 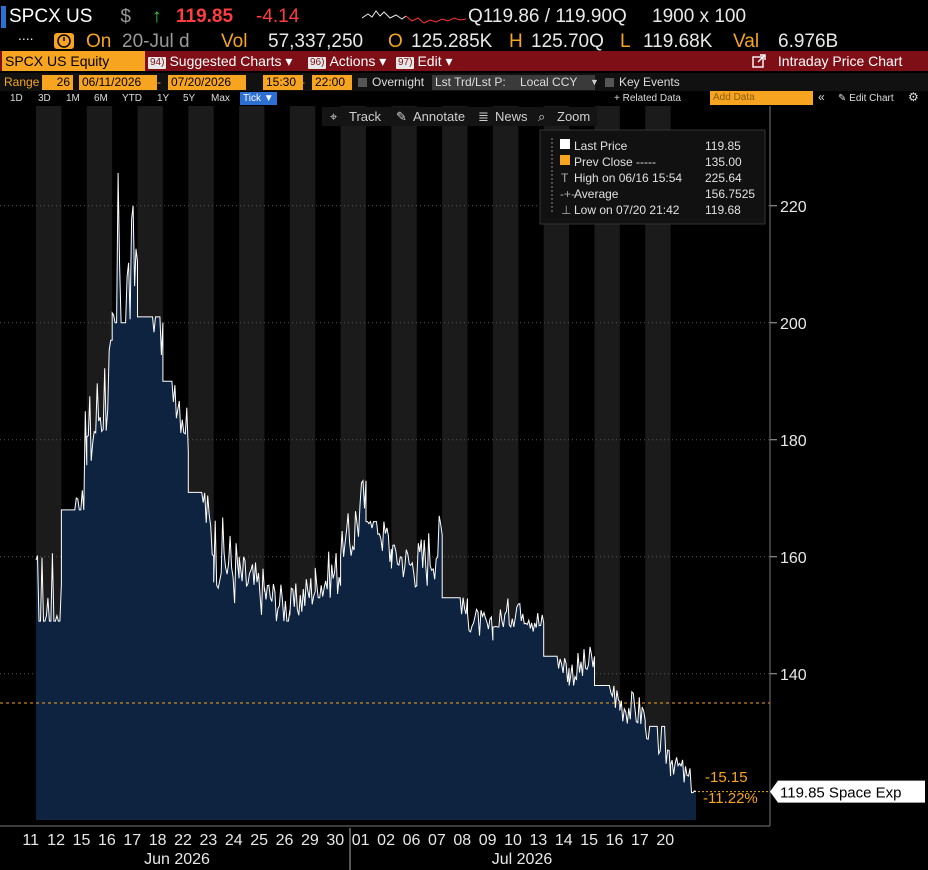 What do you see at coordinates (726, 777) in the screenshot?
I see `change-abs: -15.15` at bounding box center [726, 777].